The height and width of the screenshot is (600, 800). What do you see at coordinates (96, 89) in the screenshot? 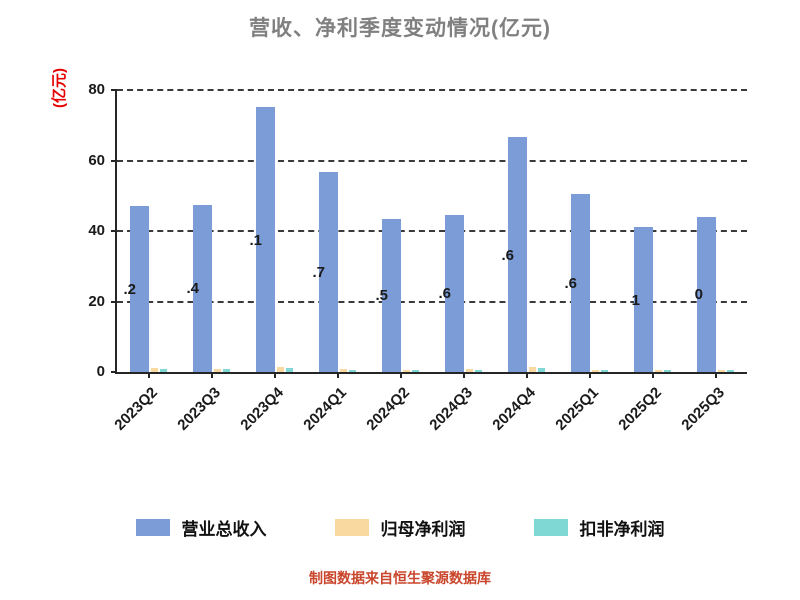
I see `y-tick-label: 80` at bounding box center [96, 89].